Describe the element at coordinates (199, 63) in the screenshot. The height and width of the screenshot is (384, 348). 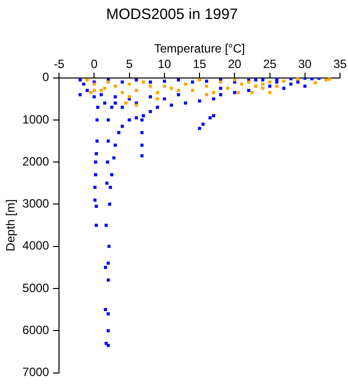
I see `x-tick-label: 15` at that location.